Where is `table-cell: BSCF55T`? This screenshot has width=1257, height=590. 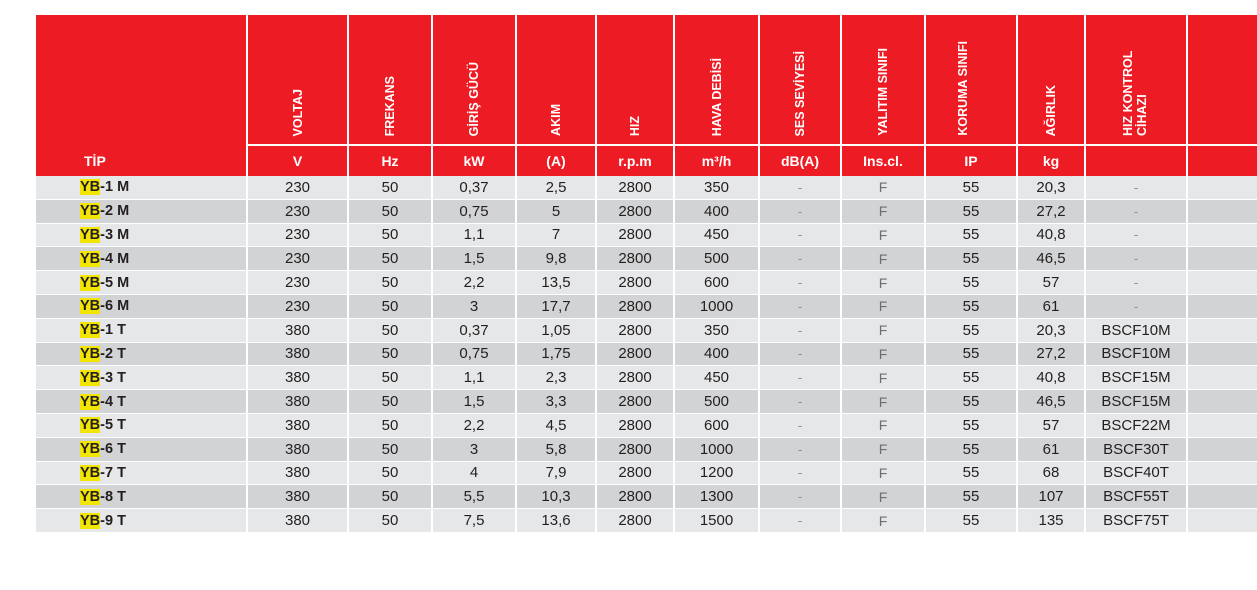 table-cell: BSCF55T is located at coordinates (1136, 497).